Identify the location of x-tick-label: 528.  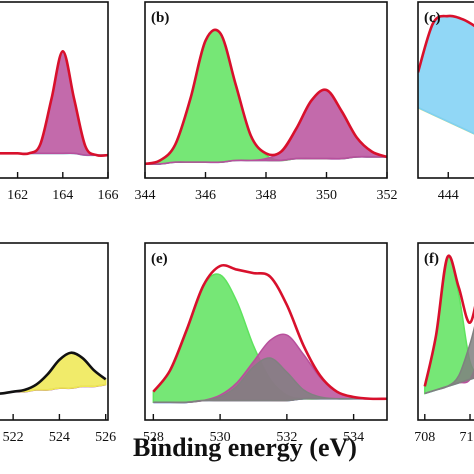
(153, 437).